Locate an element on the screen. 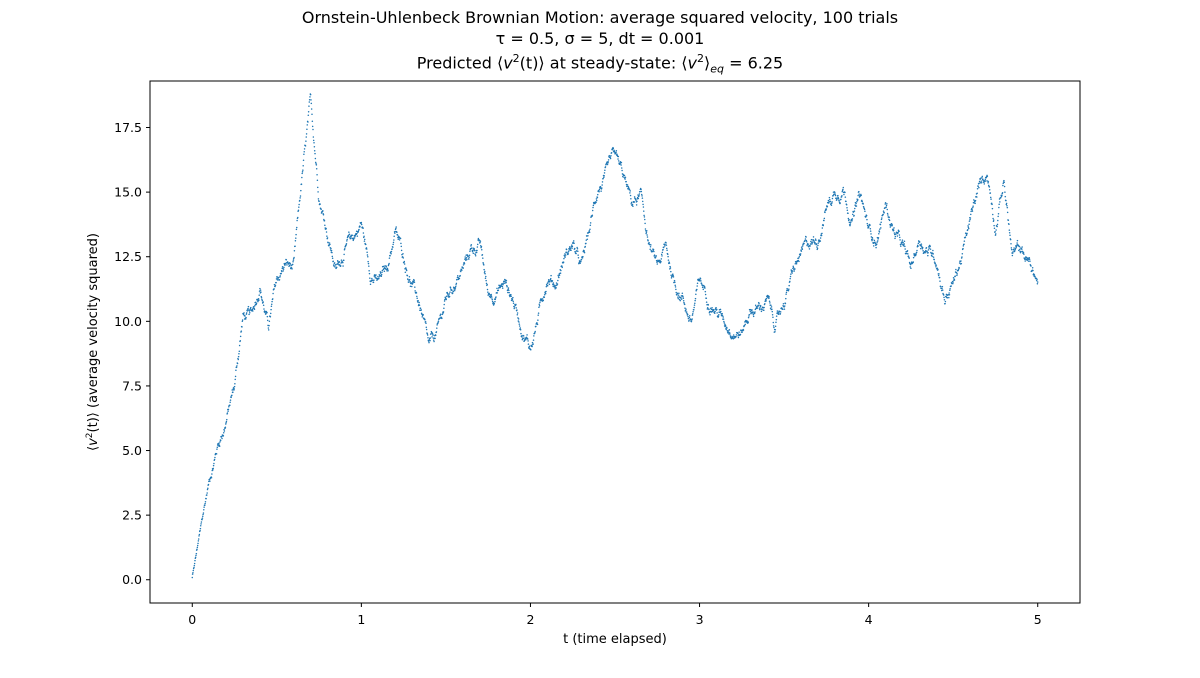 The height and width of the screenshot is (678, 1200). x-axis-label: t (time elapsed) is located at coordinates (615, 639).